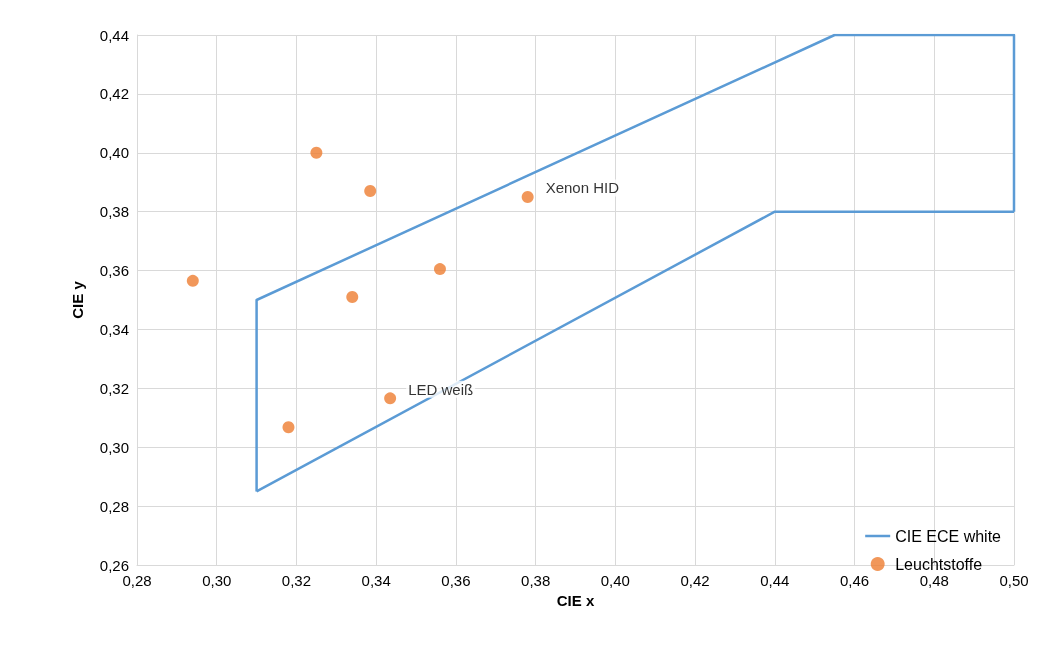 The height and width of the screenshot is (662, 1054). What do you see at coordinates (456, 580) in the screenshot?
I see `x-tick-label: 0,36` at bounding box center [456, 580].